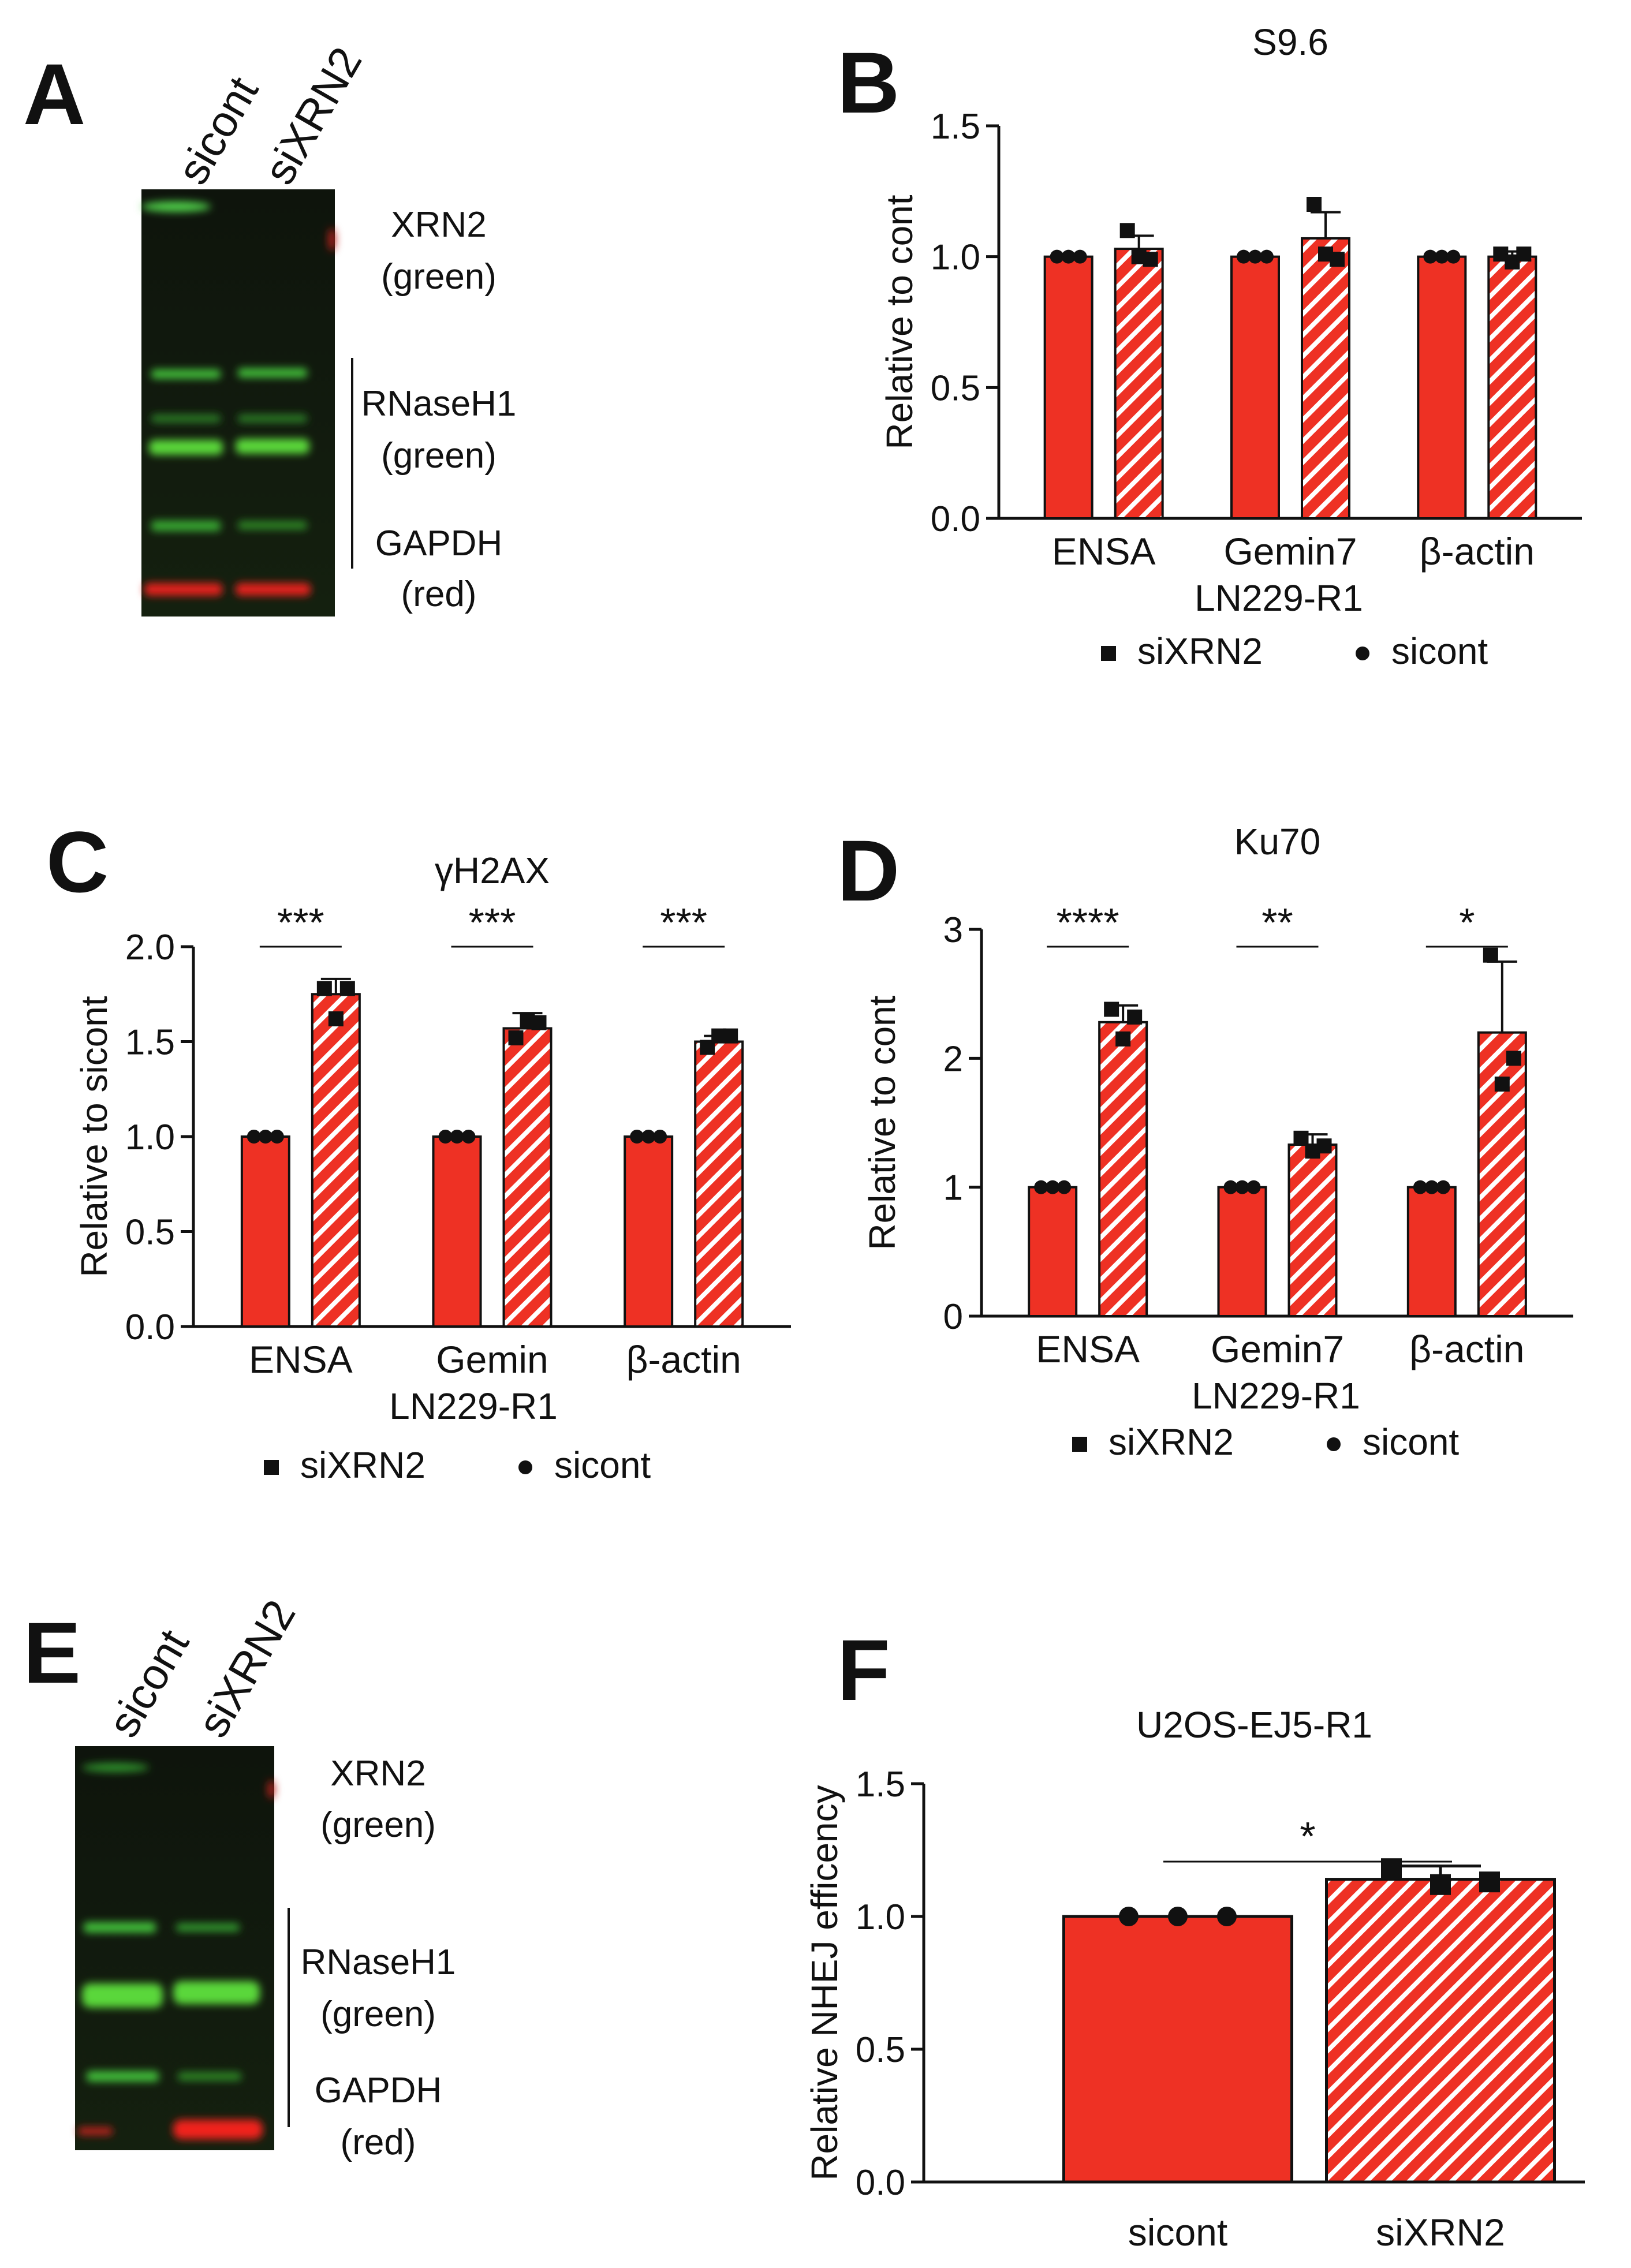  What do you see at coordinates (953, 1059) in the screenshot?
I see `y-tick-label: 2` at bounding box center [953, 1059].